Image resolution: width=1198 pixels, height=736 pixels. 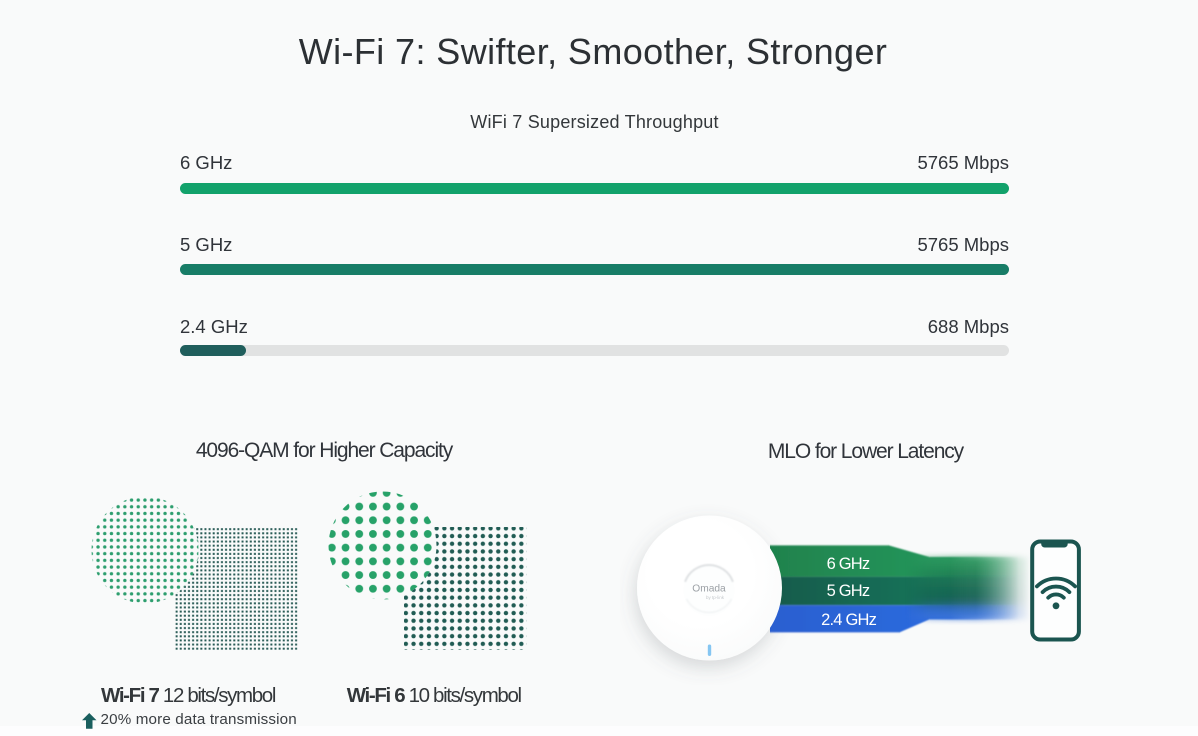 I want to click on svg-text: 6 GHz, so click(x=848, y=564).